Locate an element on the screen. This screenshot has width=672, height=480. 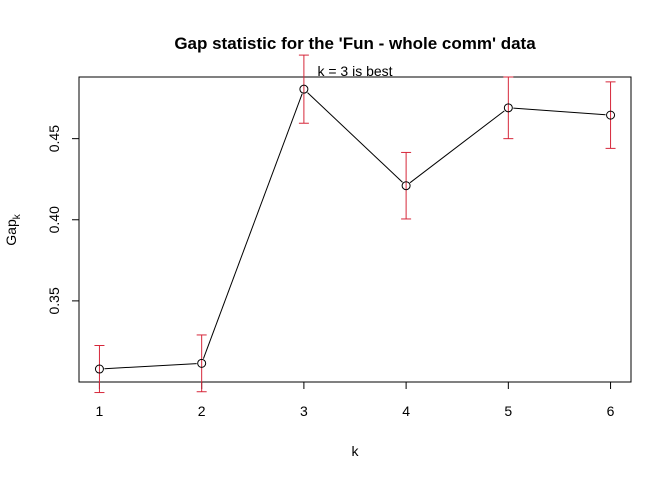
y-axis-label: Gapk is located at coordinates (13, 229).